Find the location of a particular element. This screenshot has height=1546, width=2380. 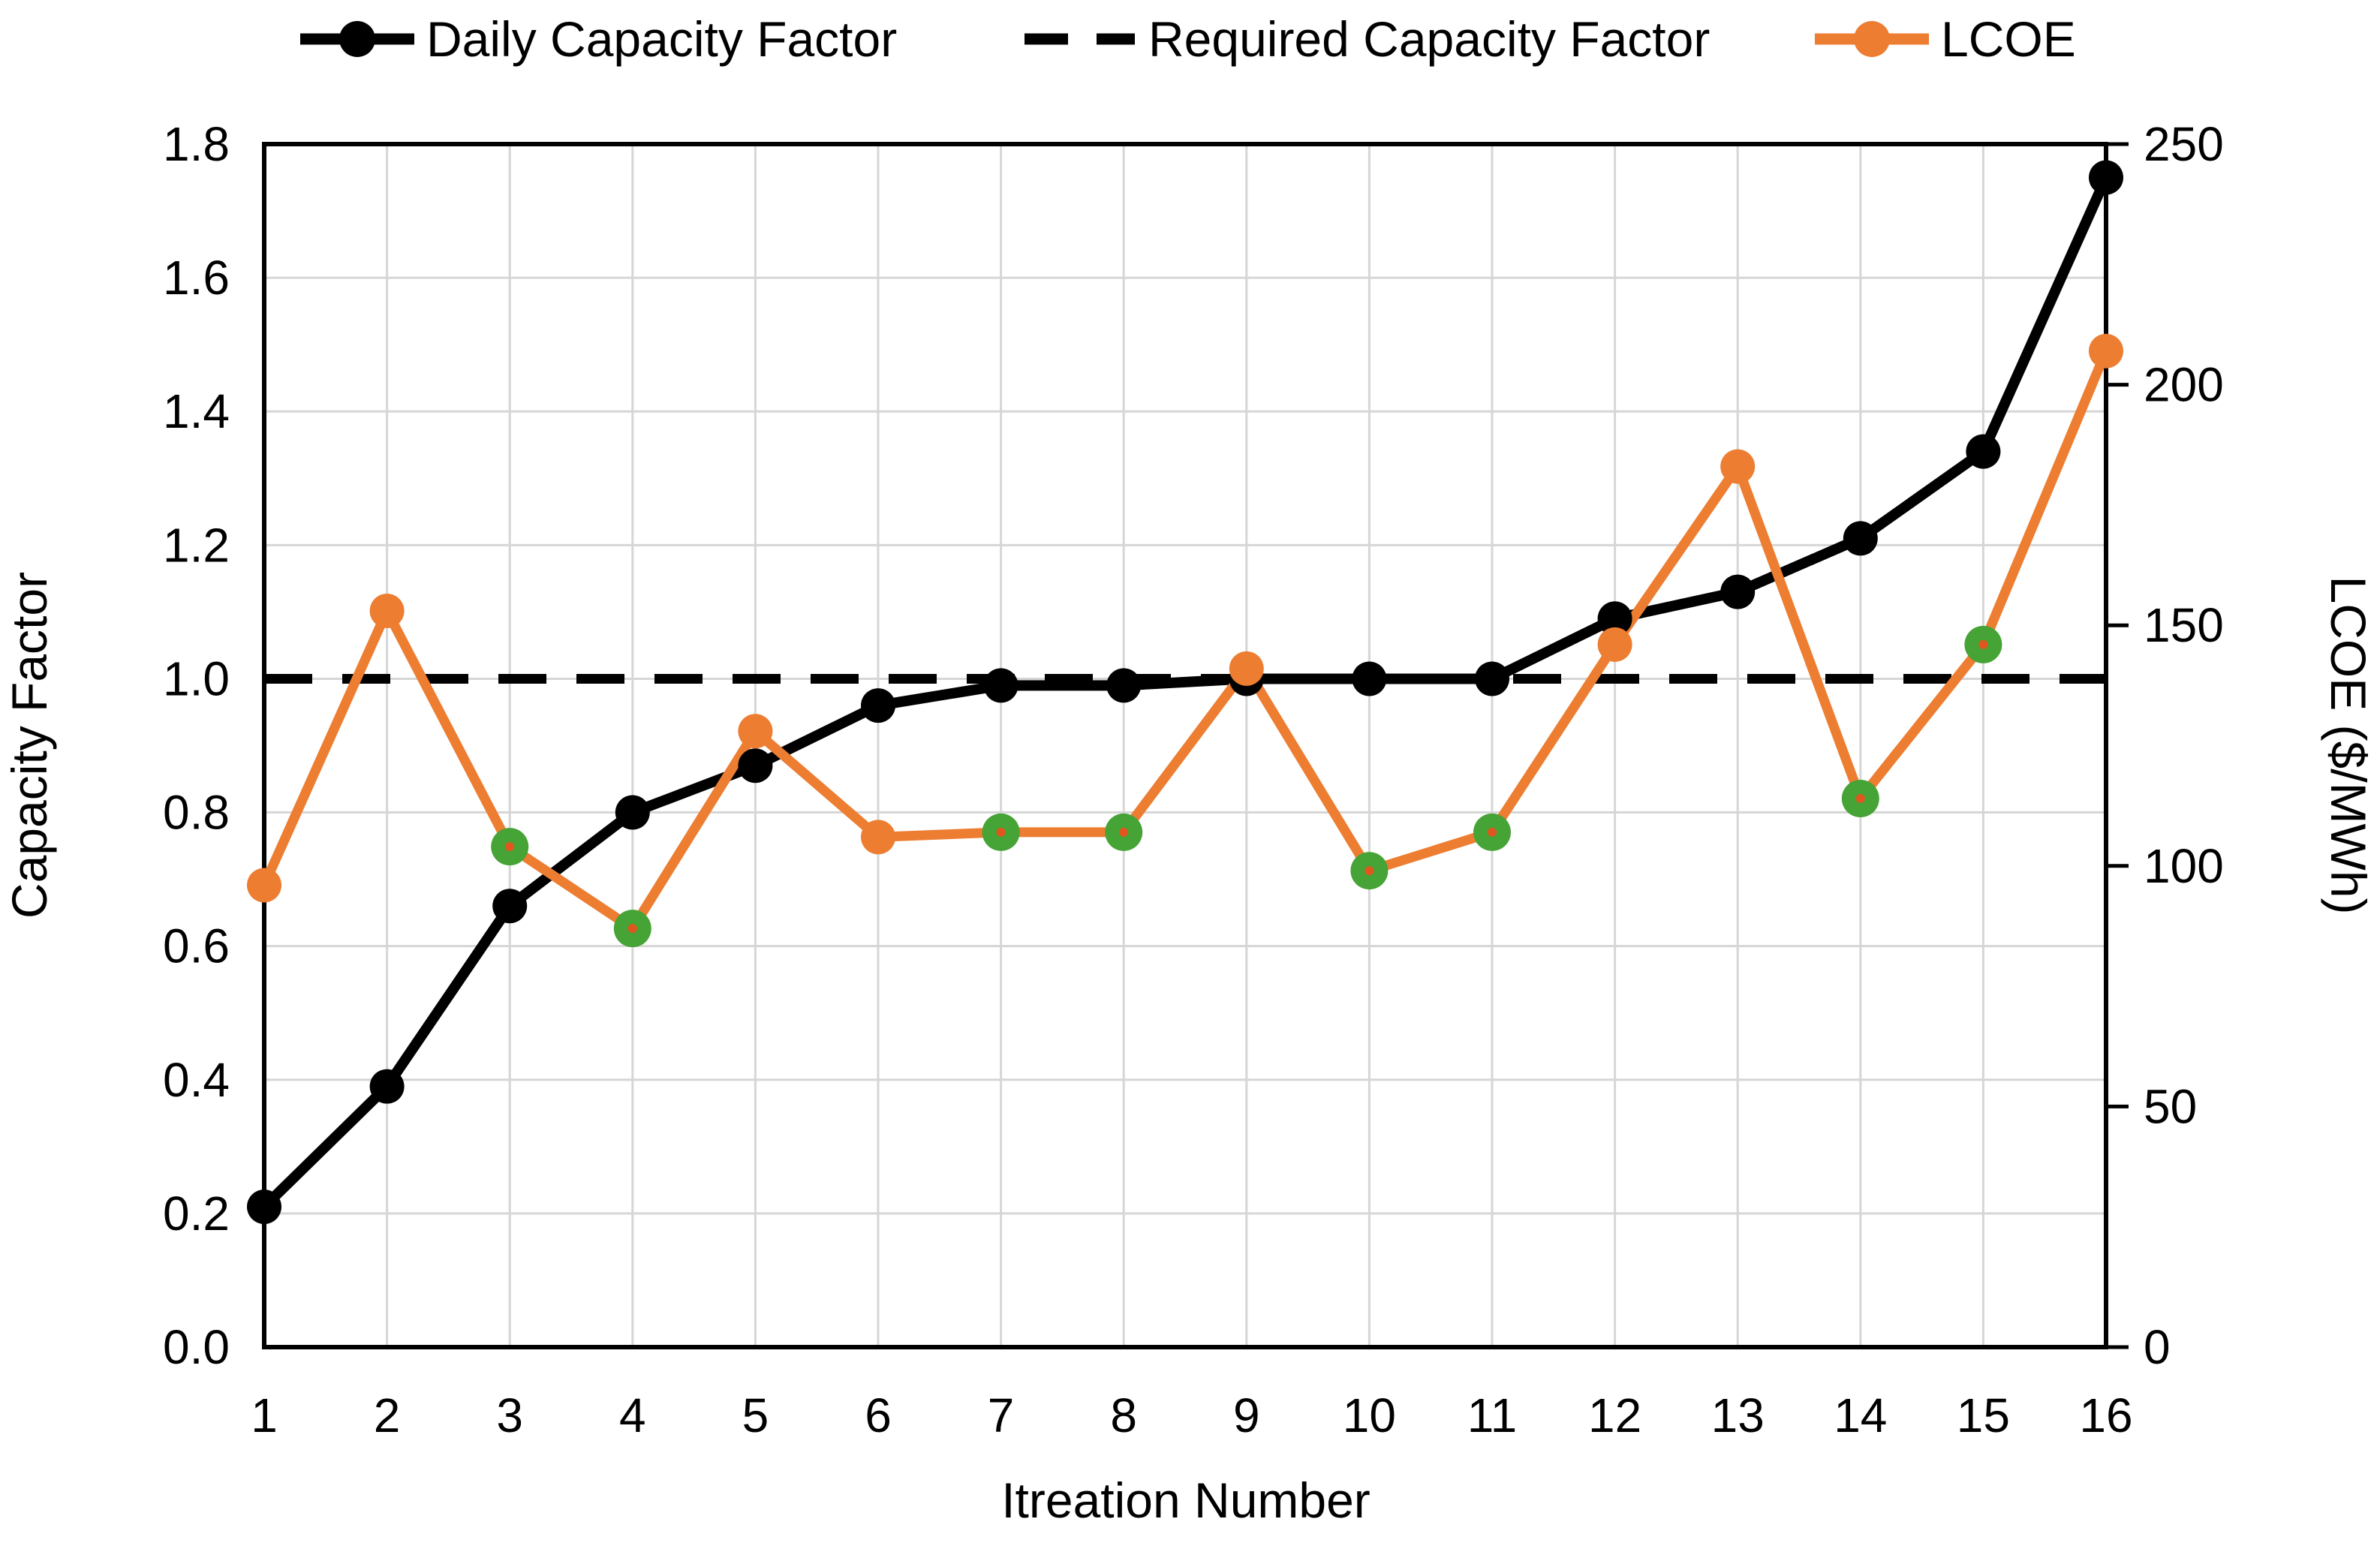

legend-item-daily-capacity-factor: Daily Capacity Factor is located at coordinates (598, 39).